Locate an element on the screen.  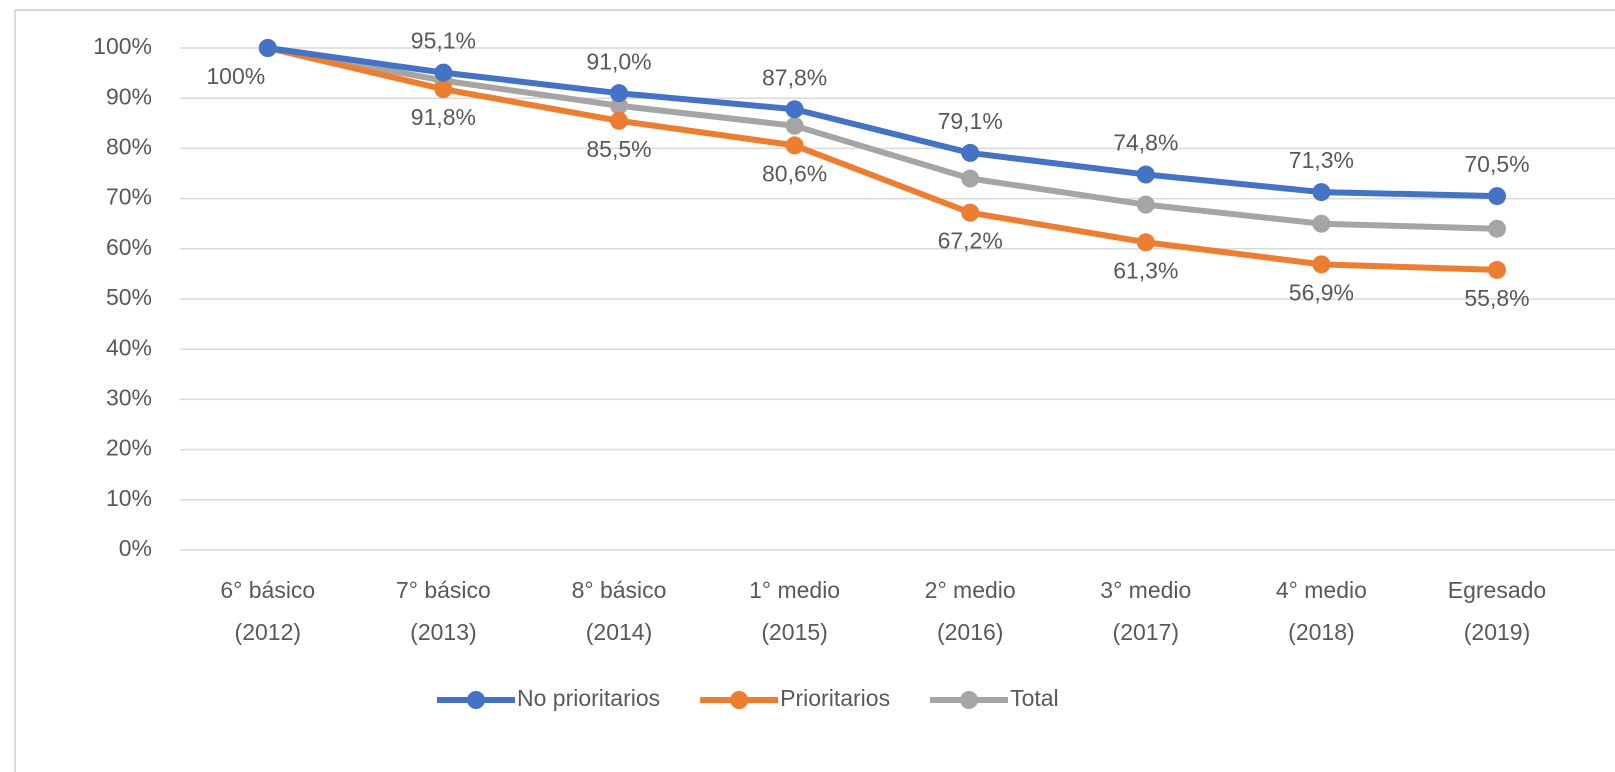
x-tick-label: 8° básico is located at coordinates (619, 590).